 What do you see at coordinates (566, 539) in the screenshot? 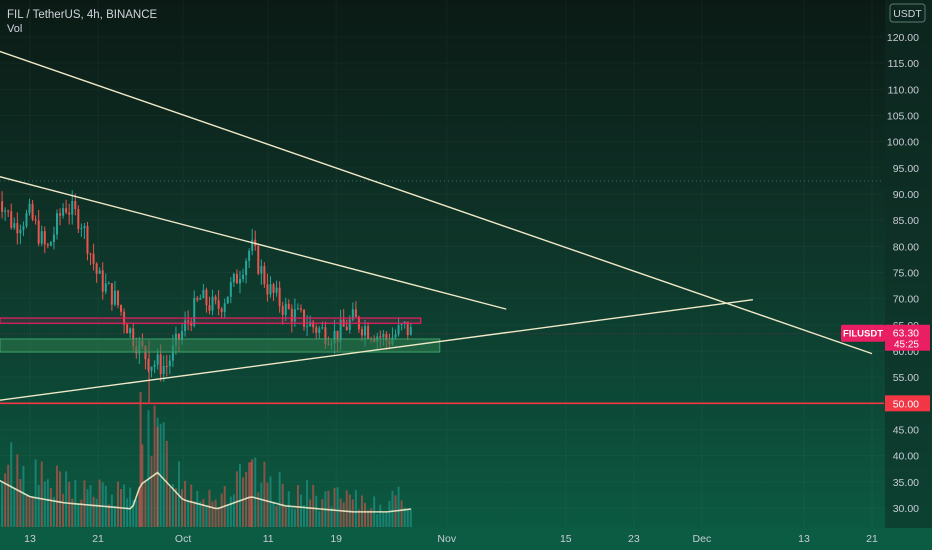
I see `time-tick-label: 15` at bounding box center [566, 539].